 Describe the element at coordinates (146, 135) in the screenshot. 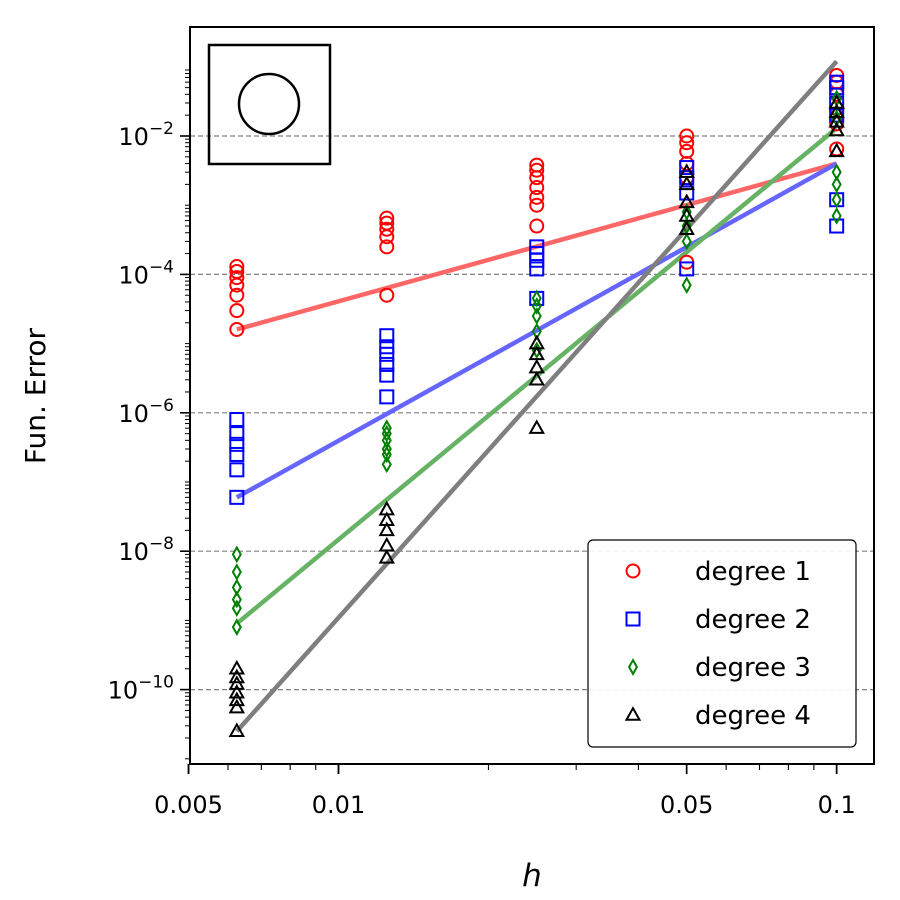

I see `y-tick-label: 10⁻²` at that location.